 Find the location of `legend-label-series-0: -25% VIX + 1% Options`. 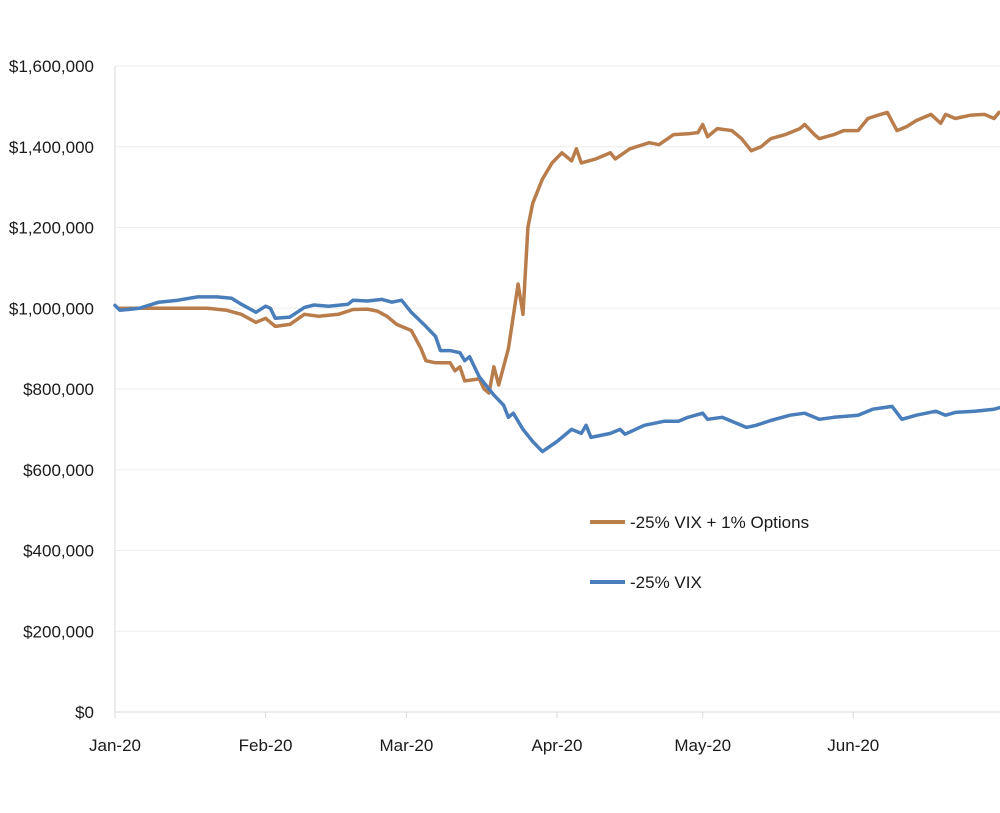

legend-label-series-0: -25% VIX + 1% Options is located at coordinates (719, 522).